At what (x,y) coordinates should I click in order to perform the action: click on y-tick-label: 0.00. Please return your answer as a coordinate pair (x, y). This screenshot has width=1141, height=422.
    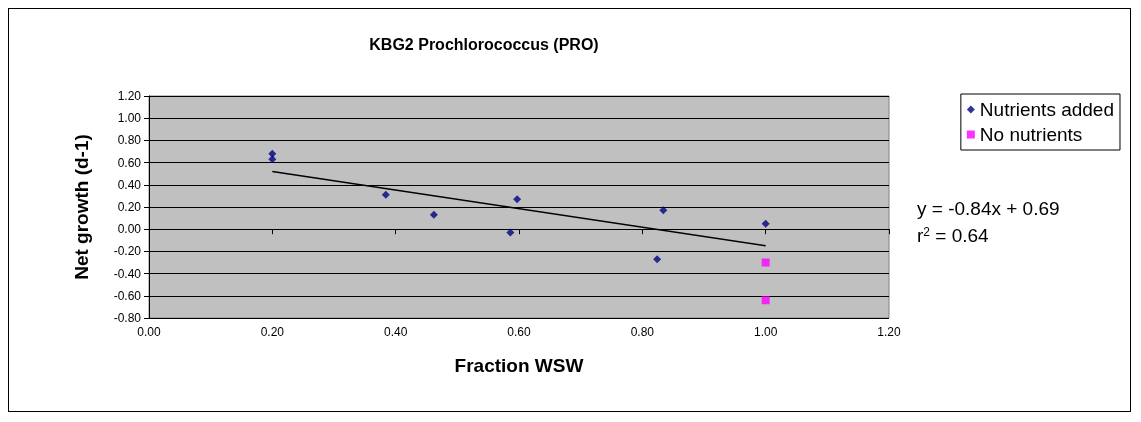
    Looking at the image, I should click on (129, 229).